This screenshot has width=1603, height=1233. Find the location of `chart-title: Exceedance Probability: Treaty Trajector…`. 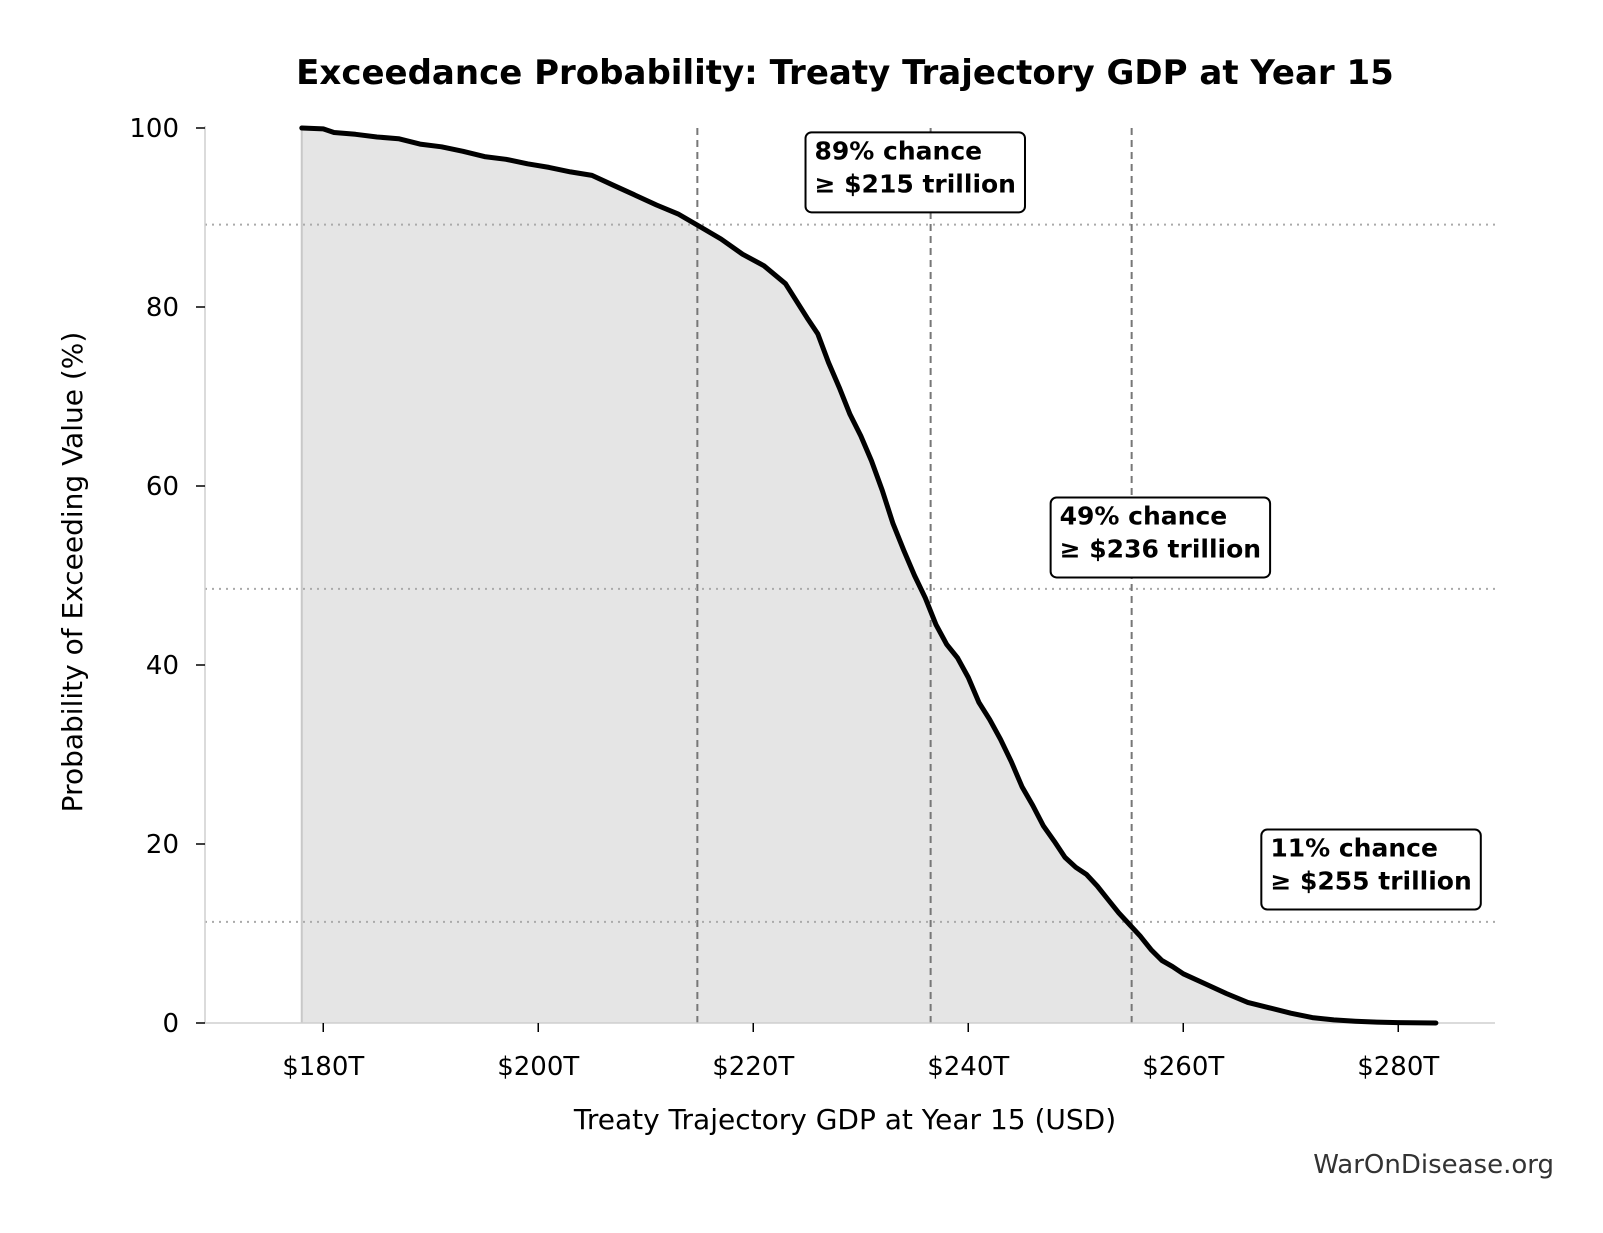

chart-title: Exceedance Probability: Treaty Trajector… is located at coordinates (845, 73).